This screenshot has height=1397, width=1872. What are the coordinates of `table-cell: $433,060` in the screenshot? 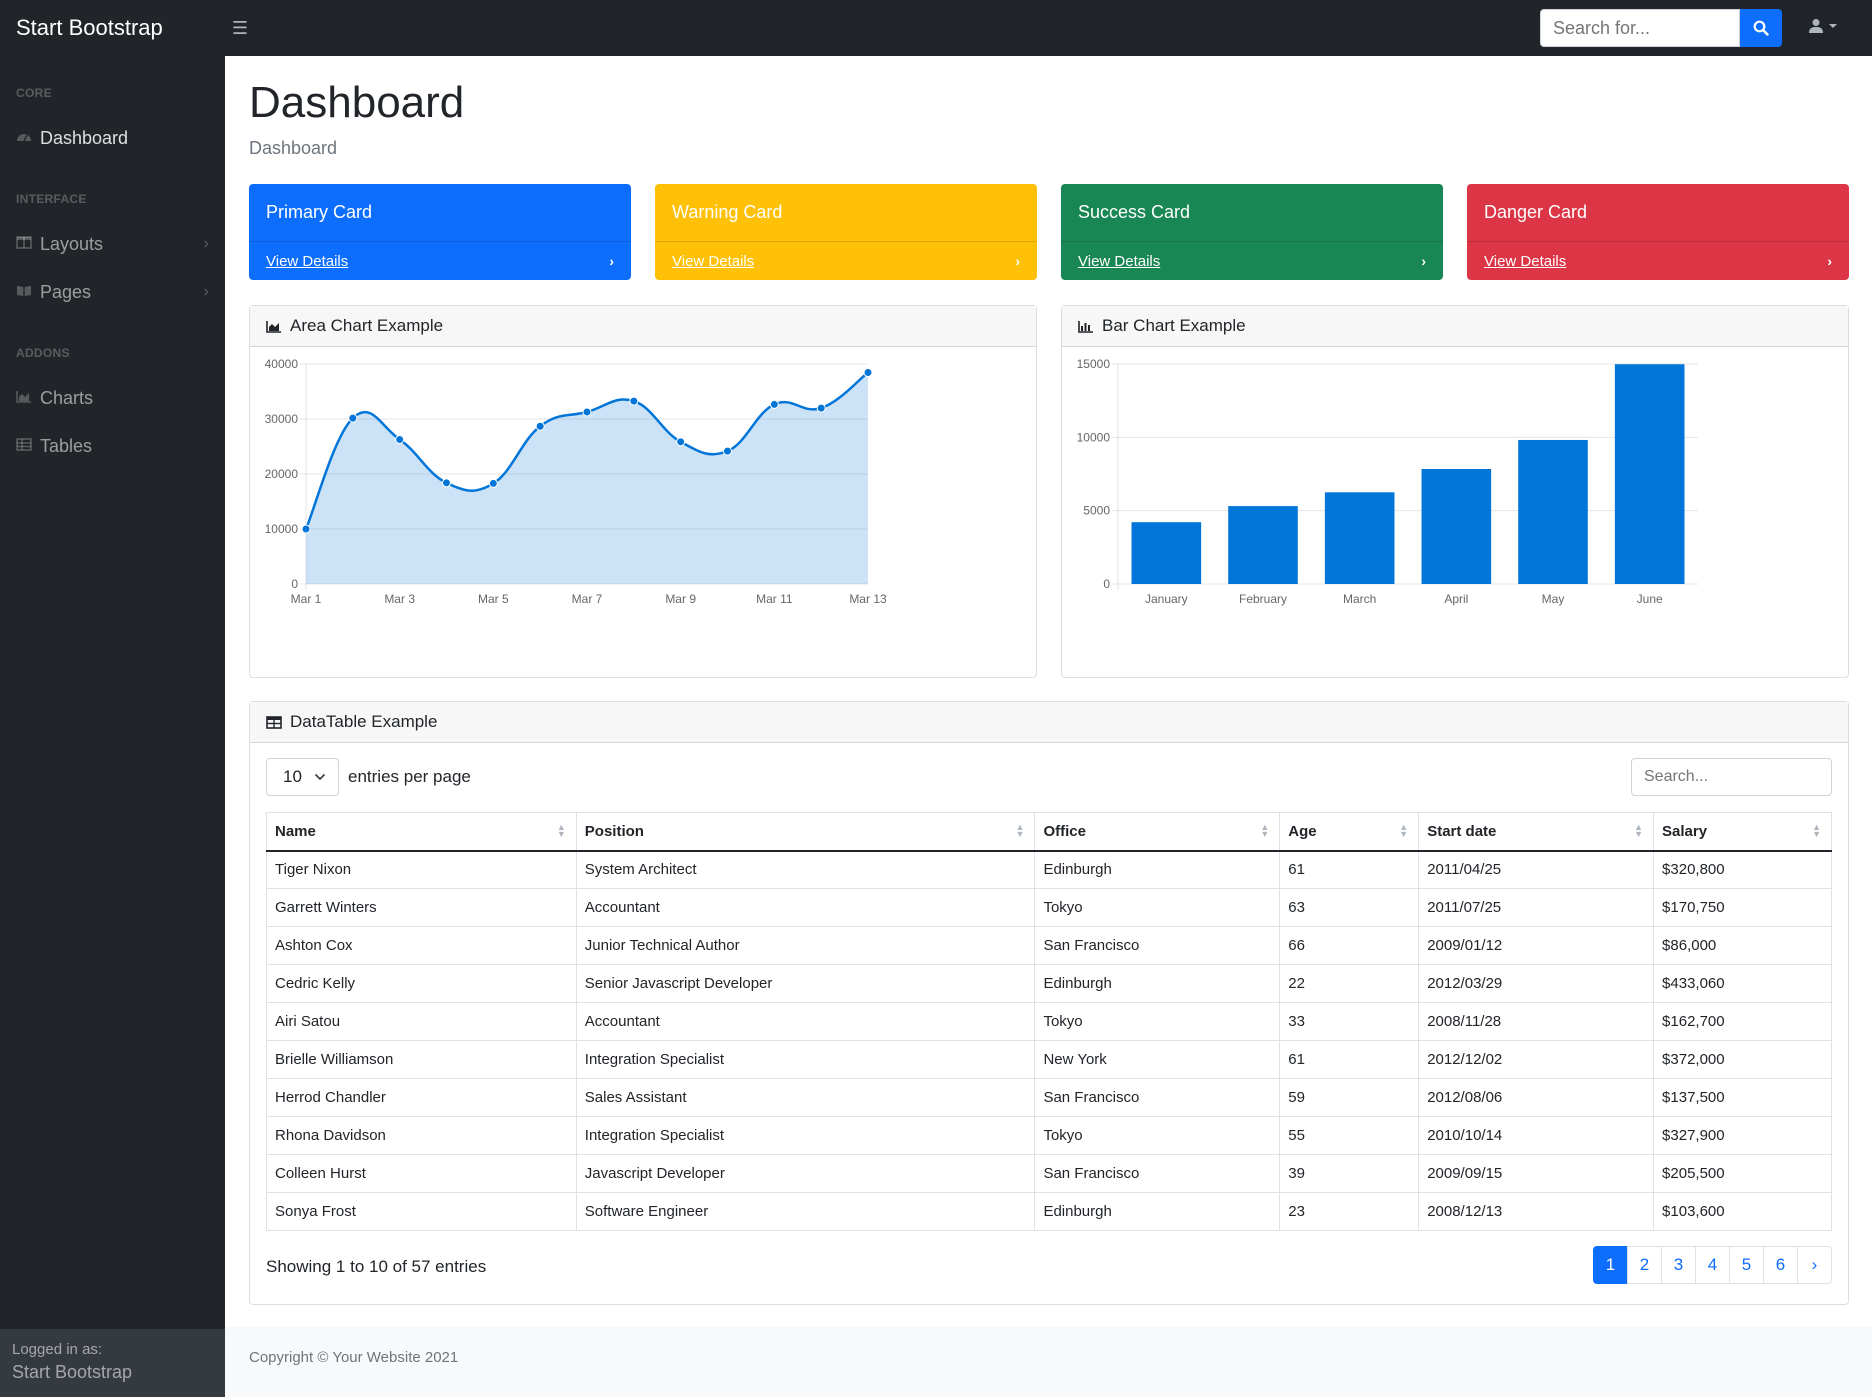 It's located at (1742, 983).